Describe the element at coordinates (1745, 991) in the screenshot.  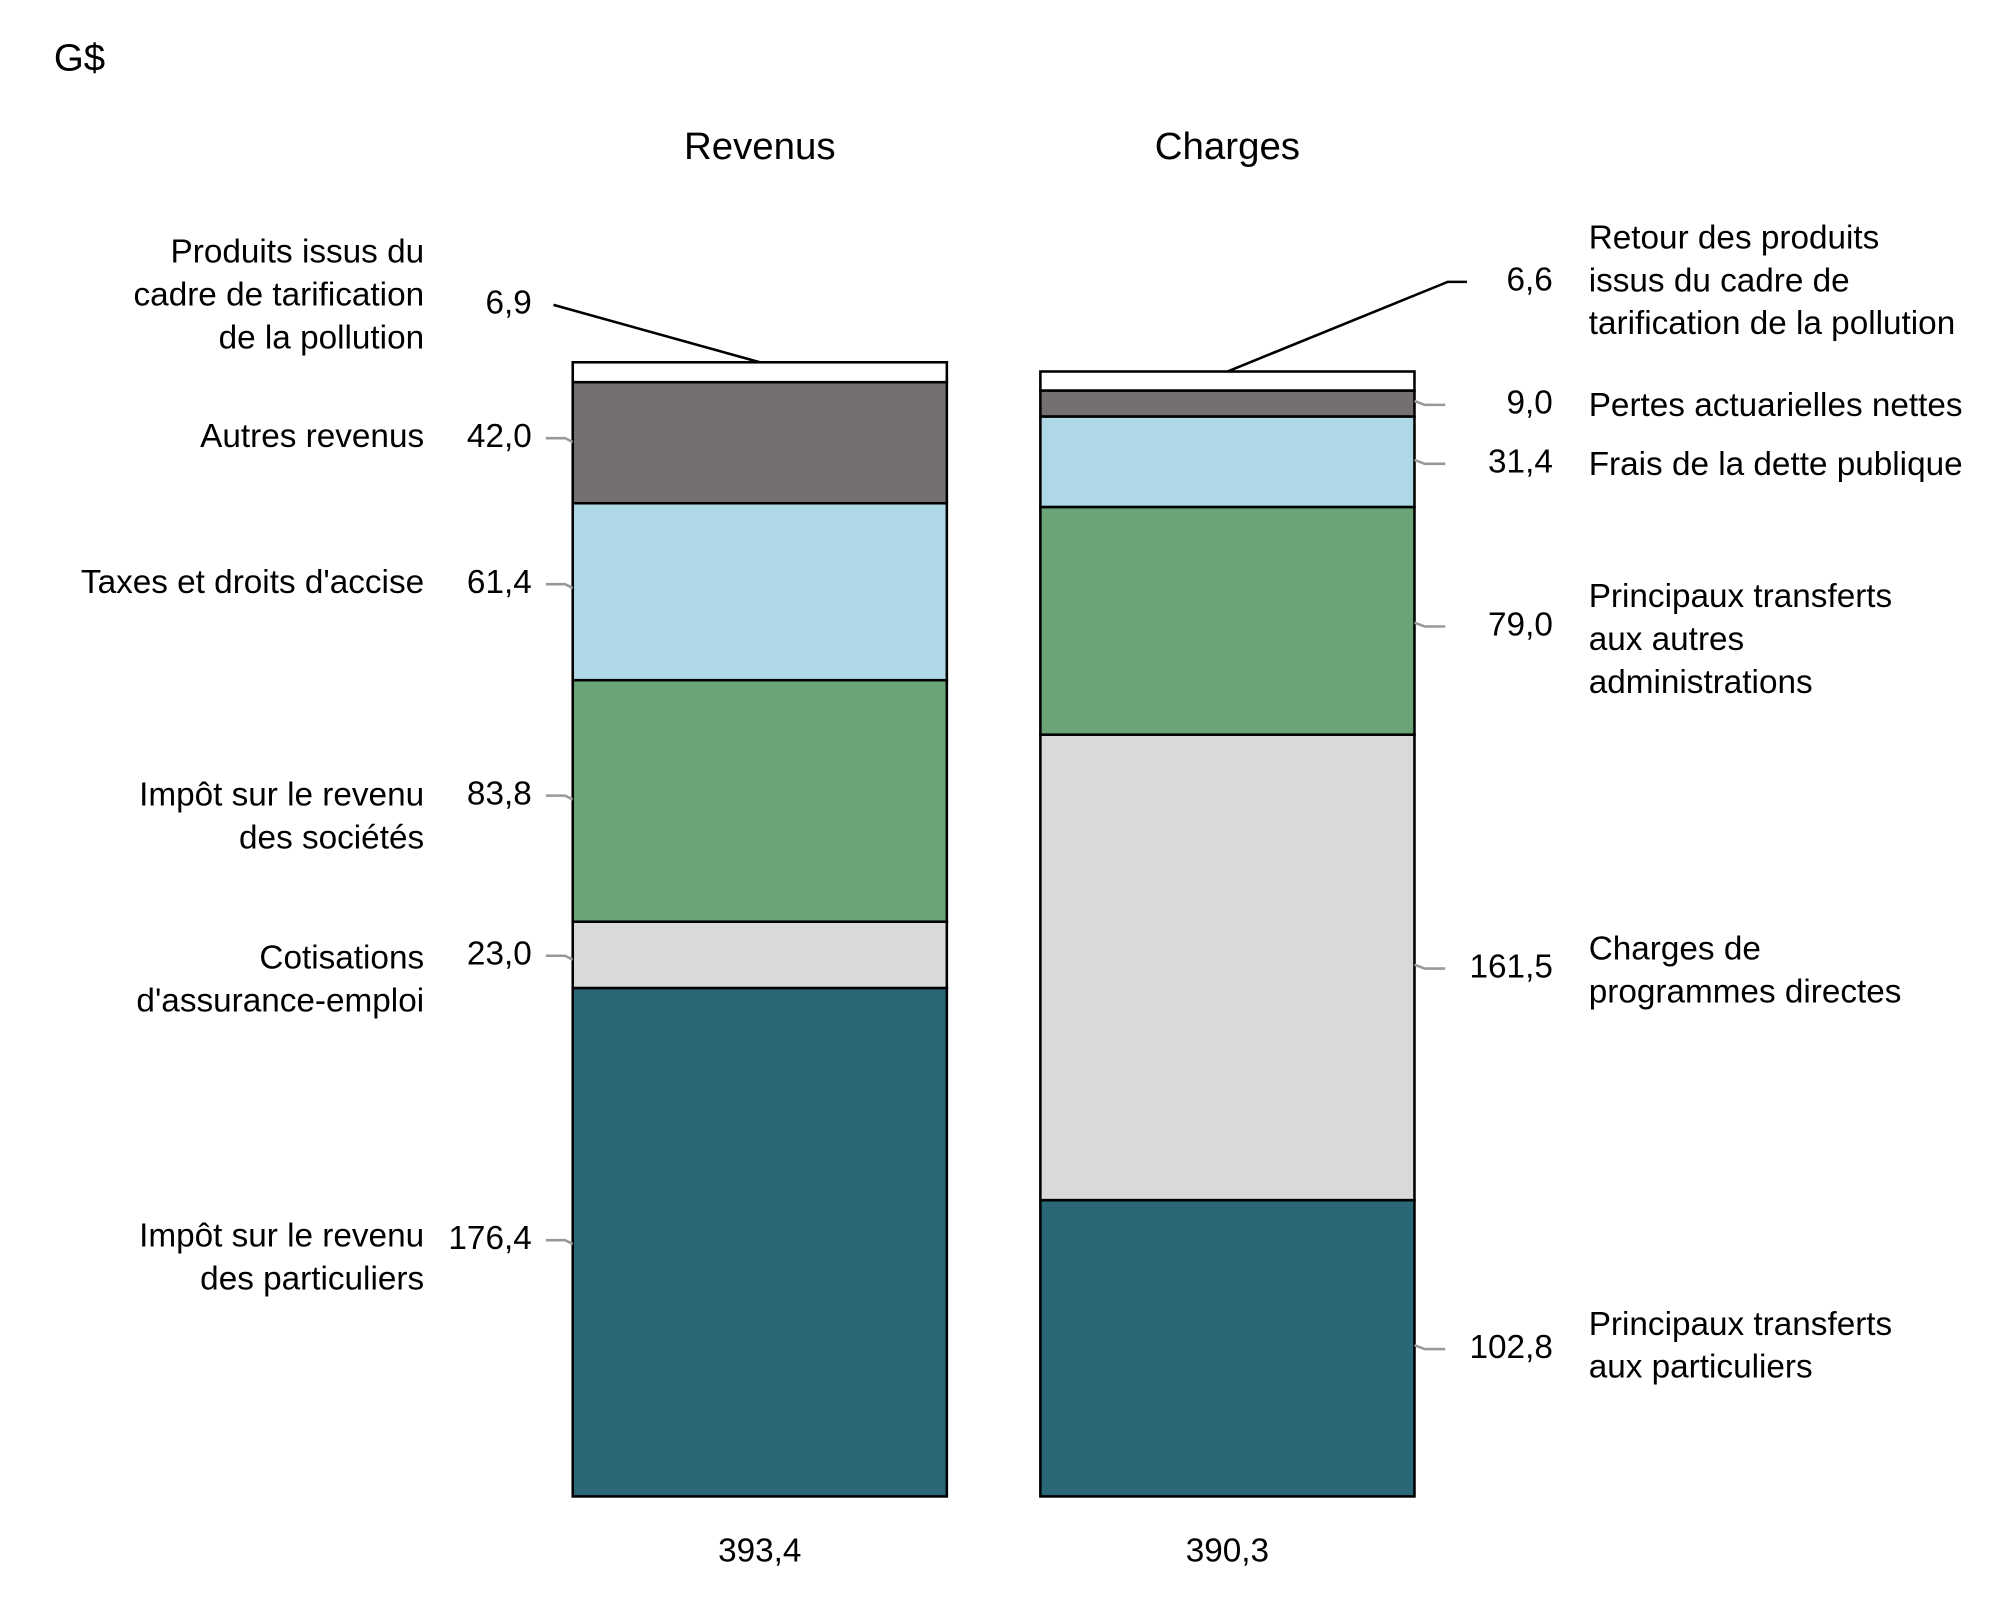
I see `segment-name: programmes directes` at that location.